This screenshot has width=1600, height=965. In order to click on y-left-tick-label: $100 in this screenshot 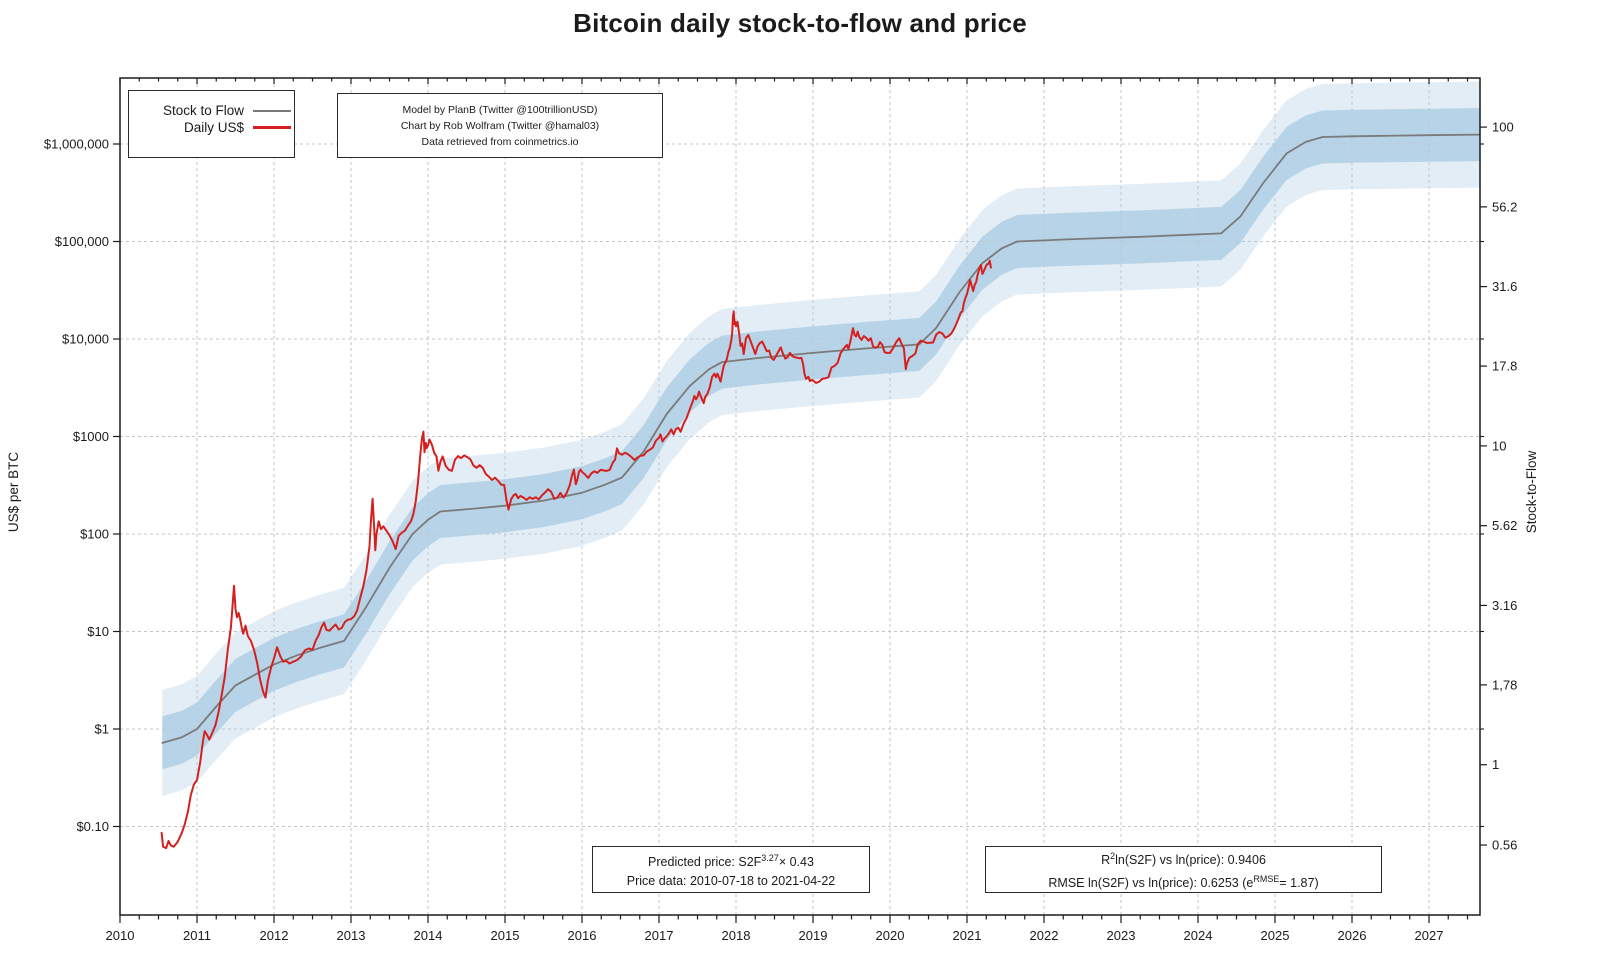, I will do `click(94, 534)`.